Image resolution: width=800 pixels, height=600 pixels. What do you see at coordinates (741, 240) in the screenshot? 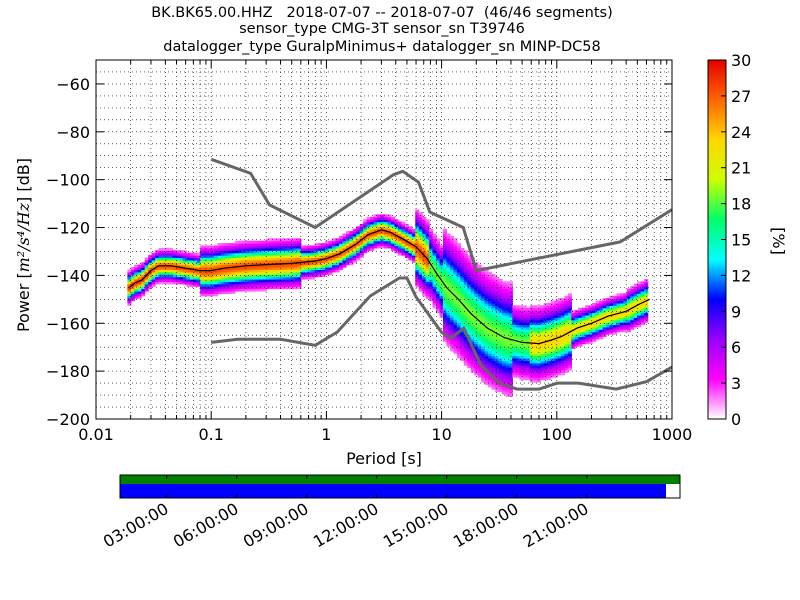
I see `colorbar-tick-label: 15` at bounding box center [741, 240].